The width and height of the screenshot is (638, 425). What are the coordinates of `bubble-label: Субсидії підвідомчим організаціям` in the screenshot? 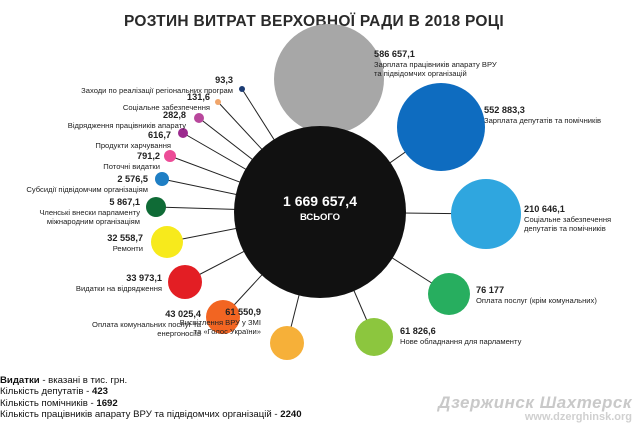 It's located at (87, 189).